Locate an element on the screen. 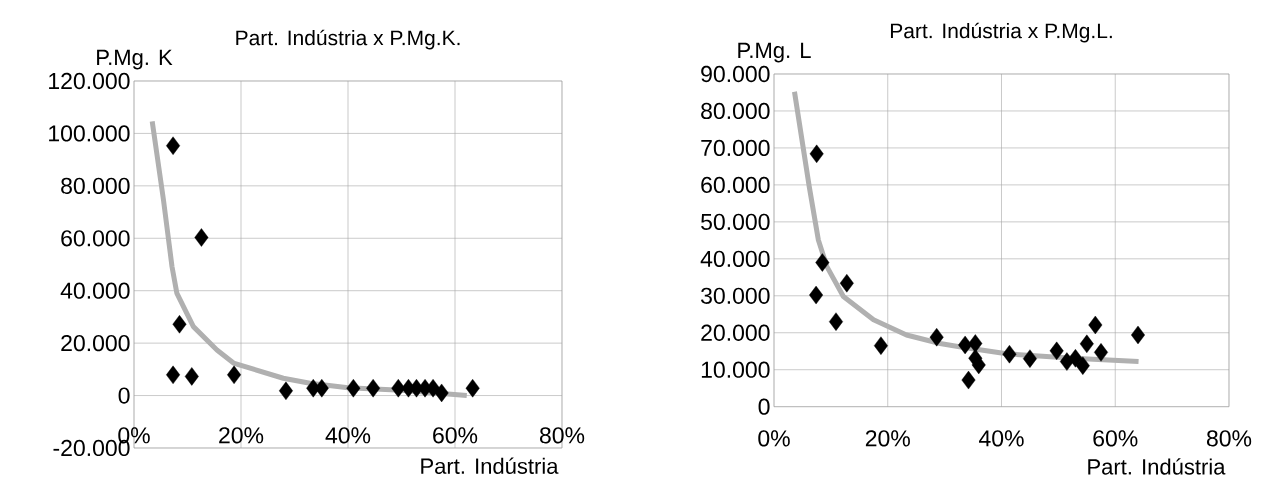 The width and height of the screenshot is (1272, 495). y-tick-label: 120.000 is located at coordinates (89, 81).